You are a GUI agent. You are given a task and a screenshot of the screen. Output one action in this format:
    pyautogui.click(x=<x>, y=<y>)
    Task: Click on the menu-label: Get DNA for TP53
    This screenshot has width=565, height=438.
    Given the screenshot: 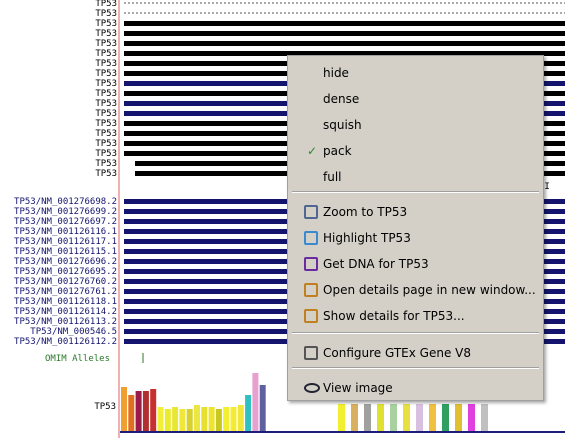 What is the action you would take?
    pyautogui.click(x=376, y=264)
    